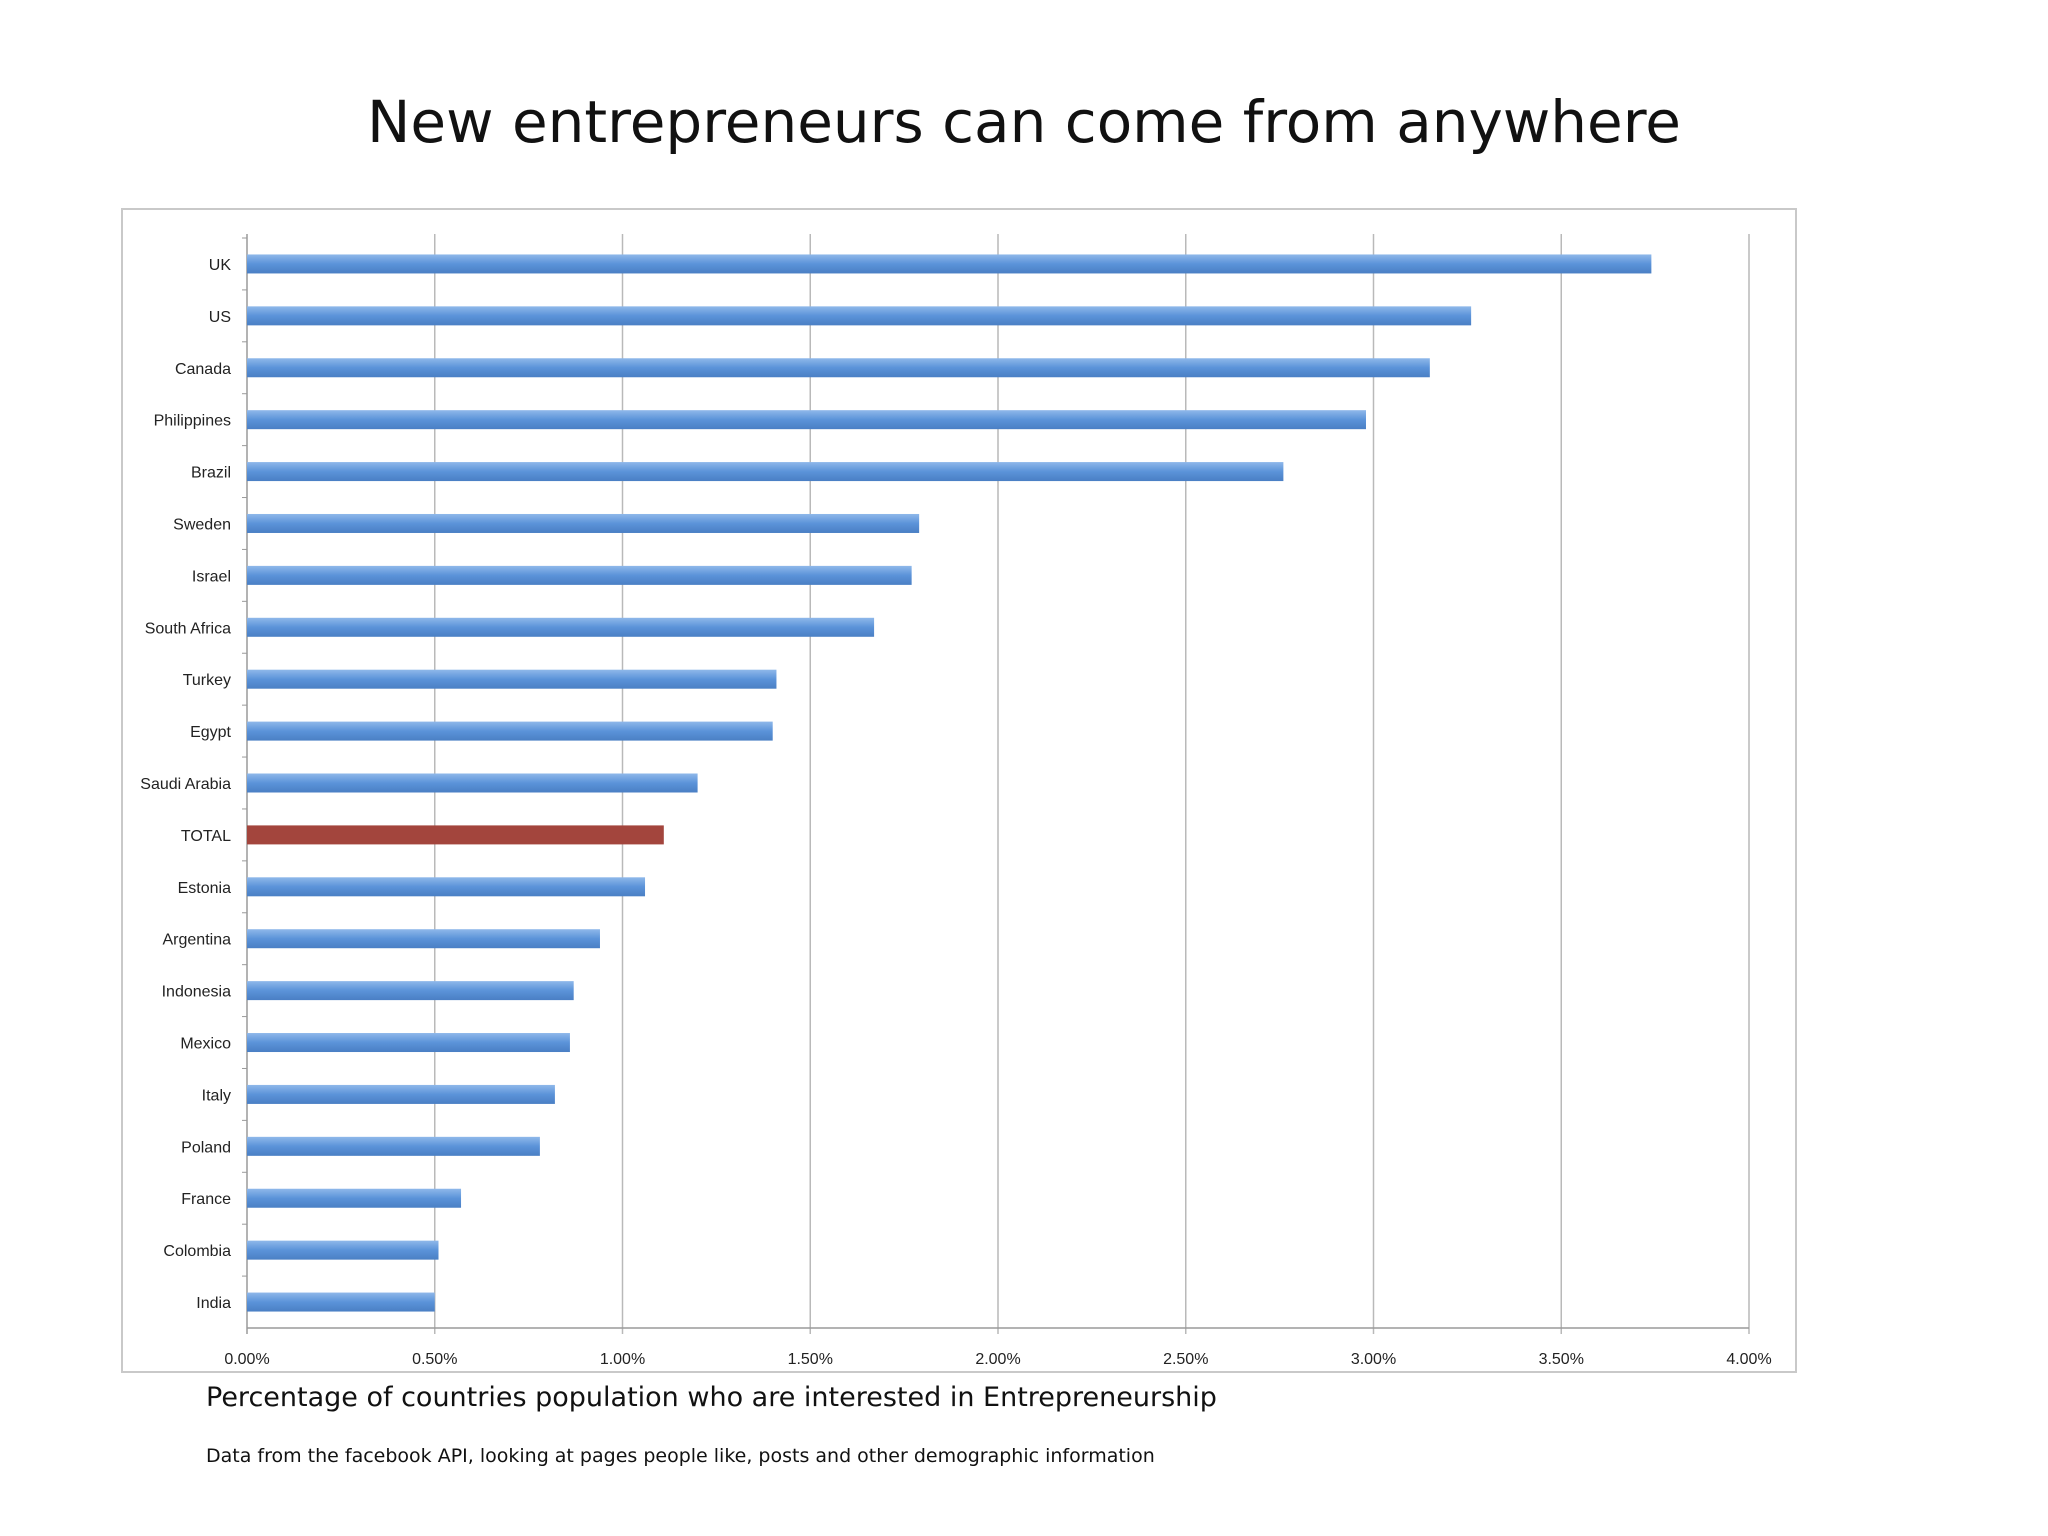 The image size is (2048, 1536). I want to click on x-tick-label: 4.00%, so click(1748, 1359).